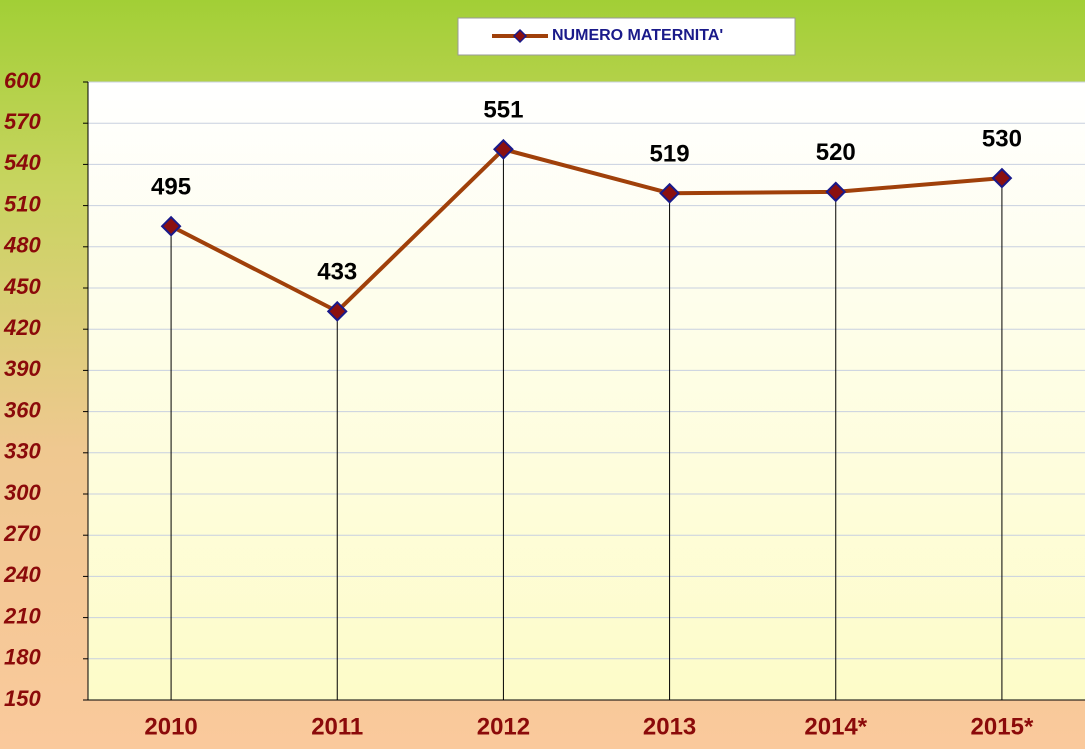 This screenshot has height=749, width=1085. Describe the element at coordinates (22, 203) in the screenshot. I see `y-tick-label: 510` at that location.